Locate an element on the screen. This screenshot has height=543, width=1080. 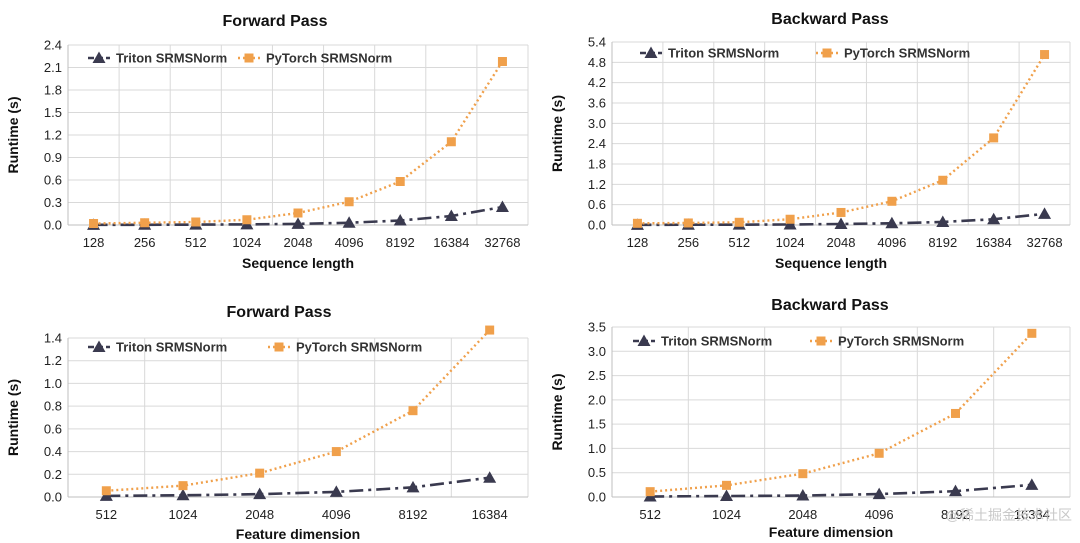
panel1-x-axis-title: Sequence length is located at coordinates (298, 263).